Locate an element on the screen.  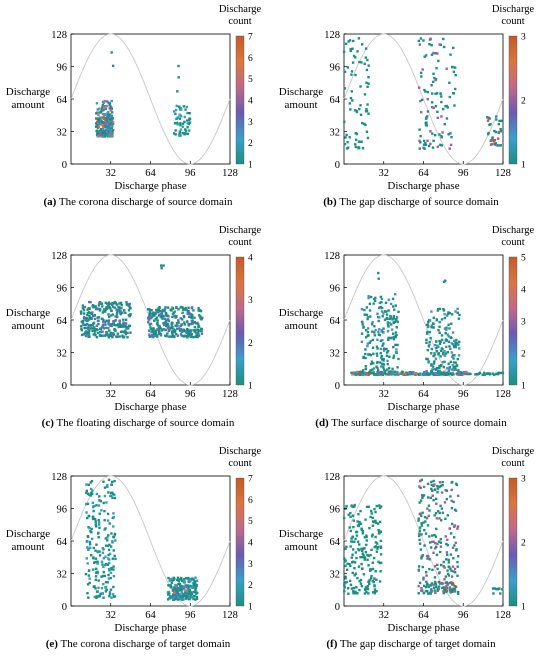
scatter-points is located at coordinates (422, 93).